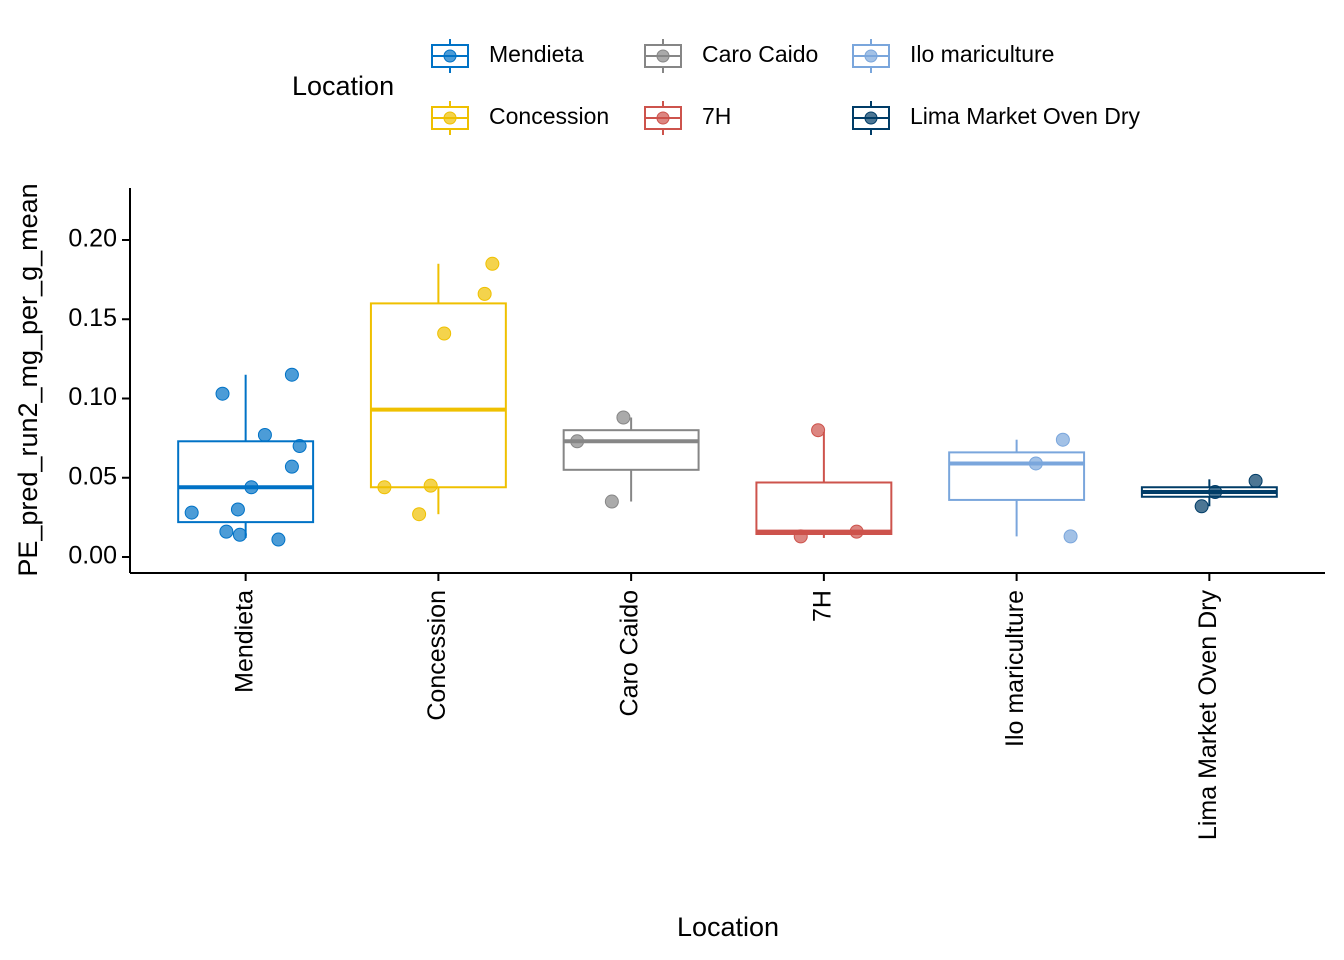 This screenshot has height=960, width=1344. I want to click on x-tick-label: 7H, so click(822, 606).